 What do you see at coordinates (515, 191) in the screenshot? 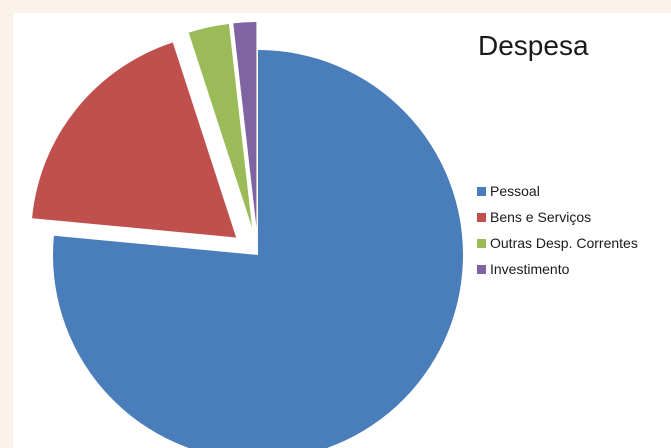
I see `legend-label: Pessoal` at bounding box center [515, 191].